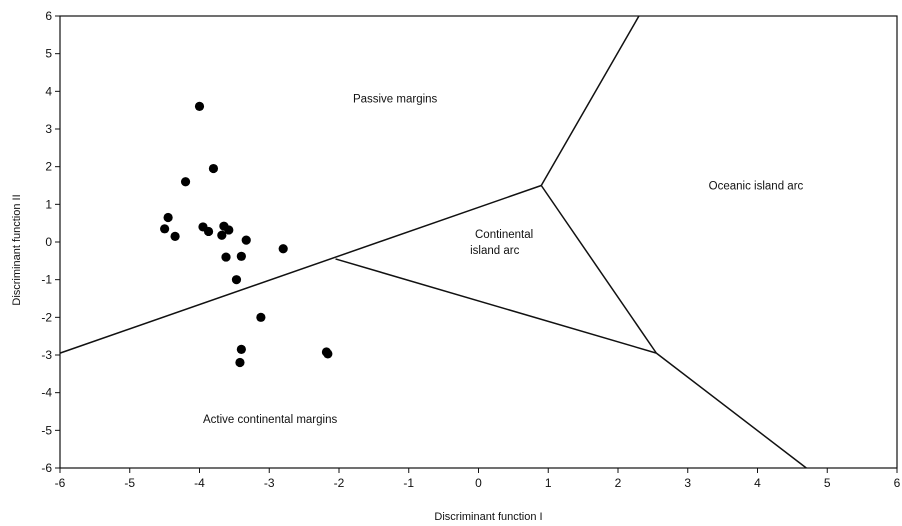  What do you see at coordinates (756, 186) in the screenshot?
I see `region-label: Oceanic island arc` at bounding box center [756, 186].